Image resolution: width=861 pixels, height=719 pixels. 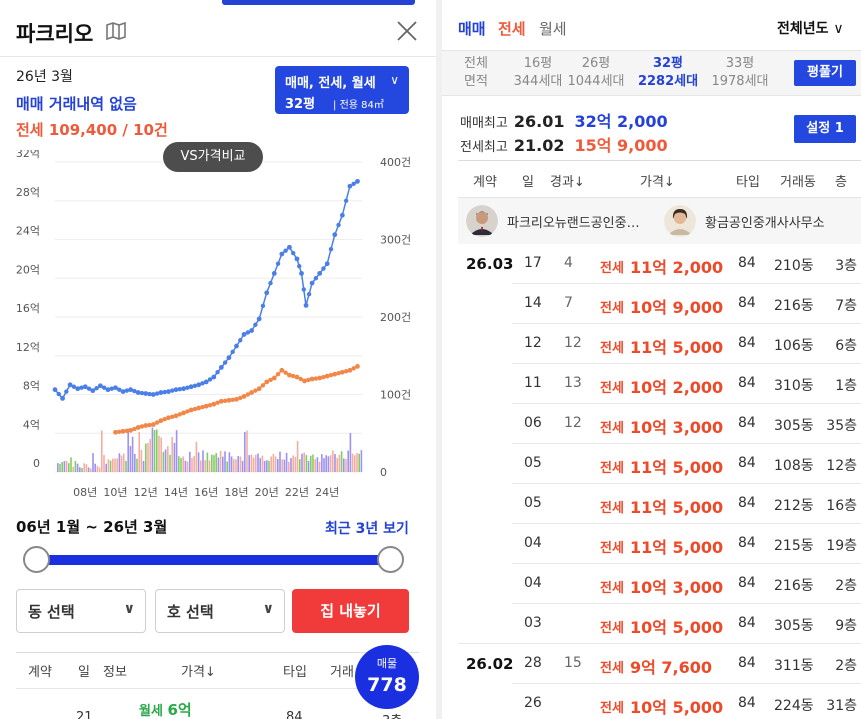 What do you see at coordinates (213, 560) in the screenshot?
I see `range-slider-track` at bounding box center [213, 560].